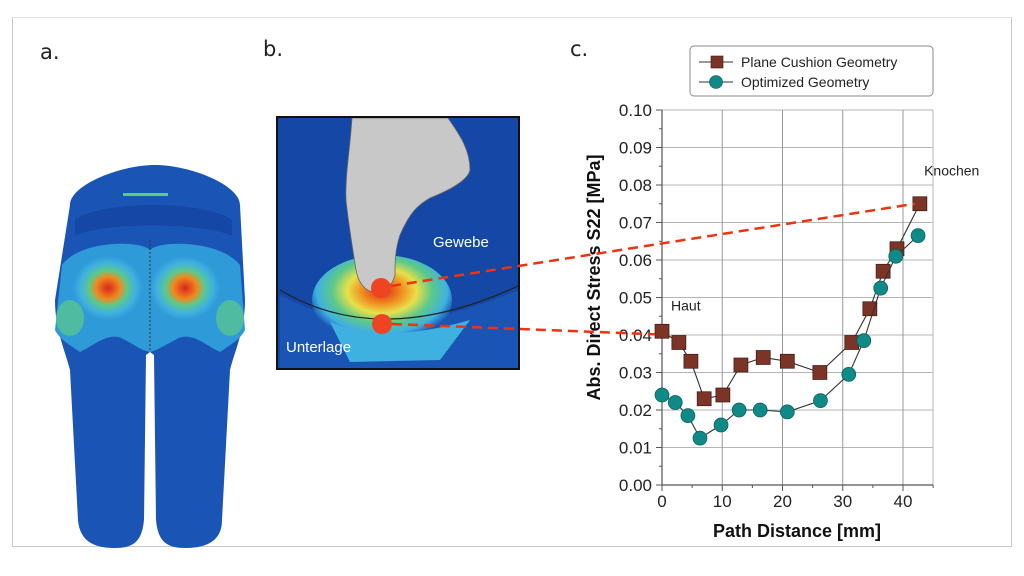 This screenshot has width=1024, height=576. I want to click on y-tick-label: 0.01, so click(635, 448).